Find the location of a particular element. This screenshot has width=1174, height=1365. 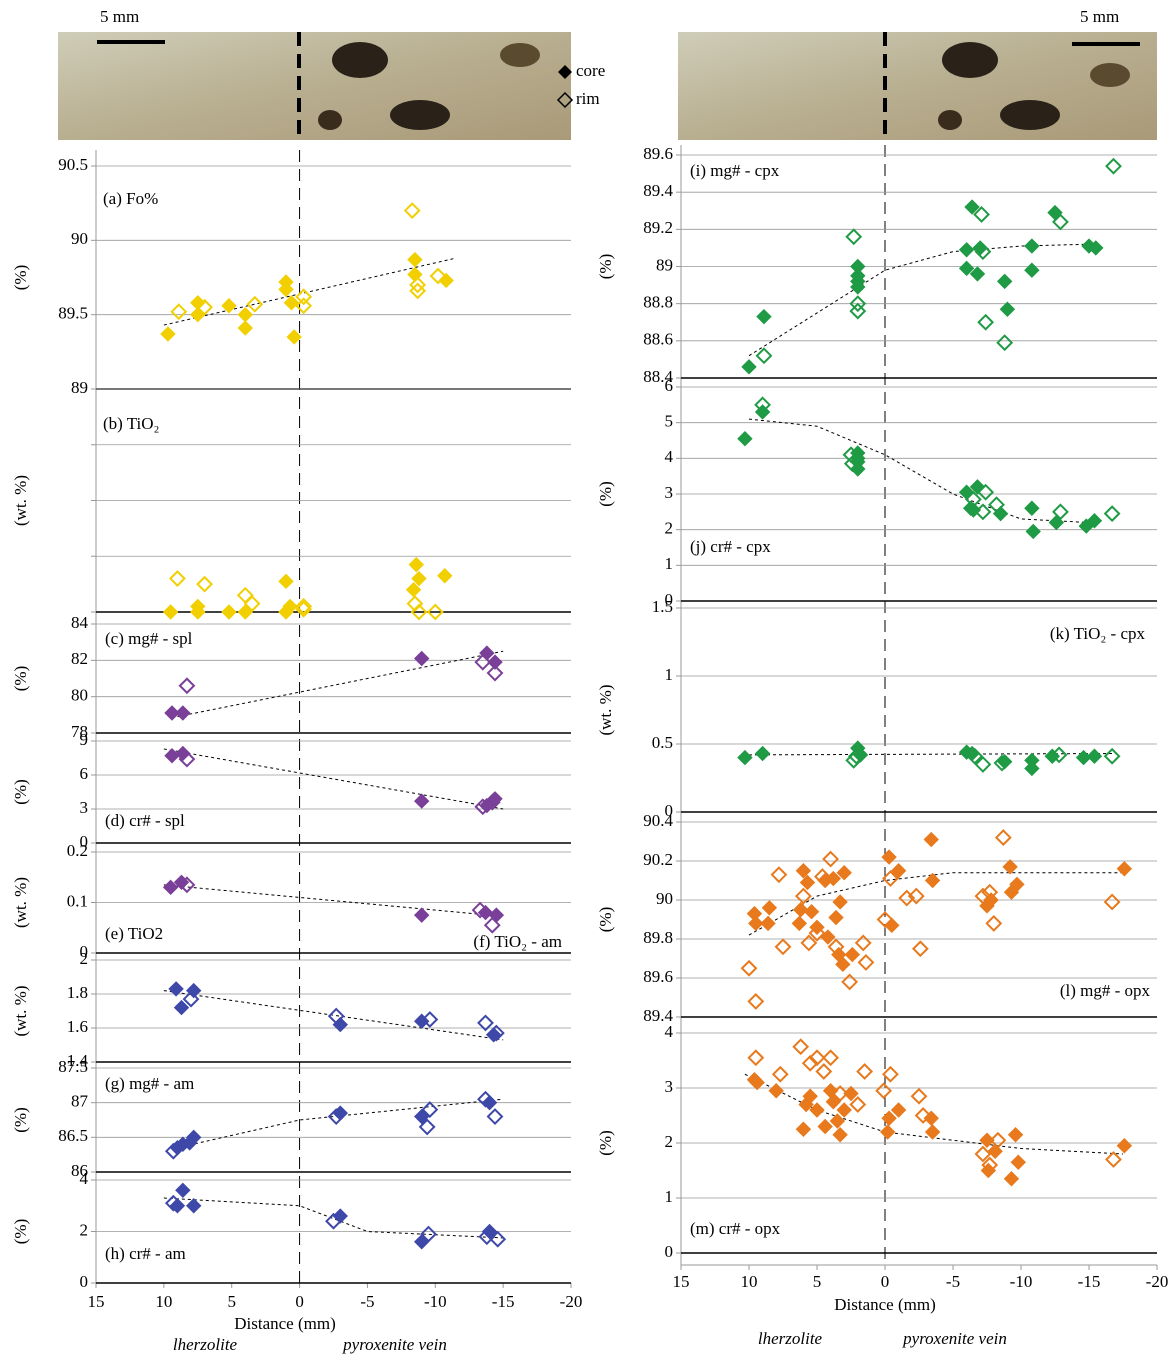

y-axis-title: (wt. %) is located at coordinates (20, 1011).